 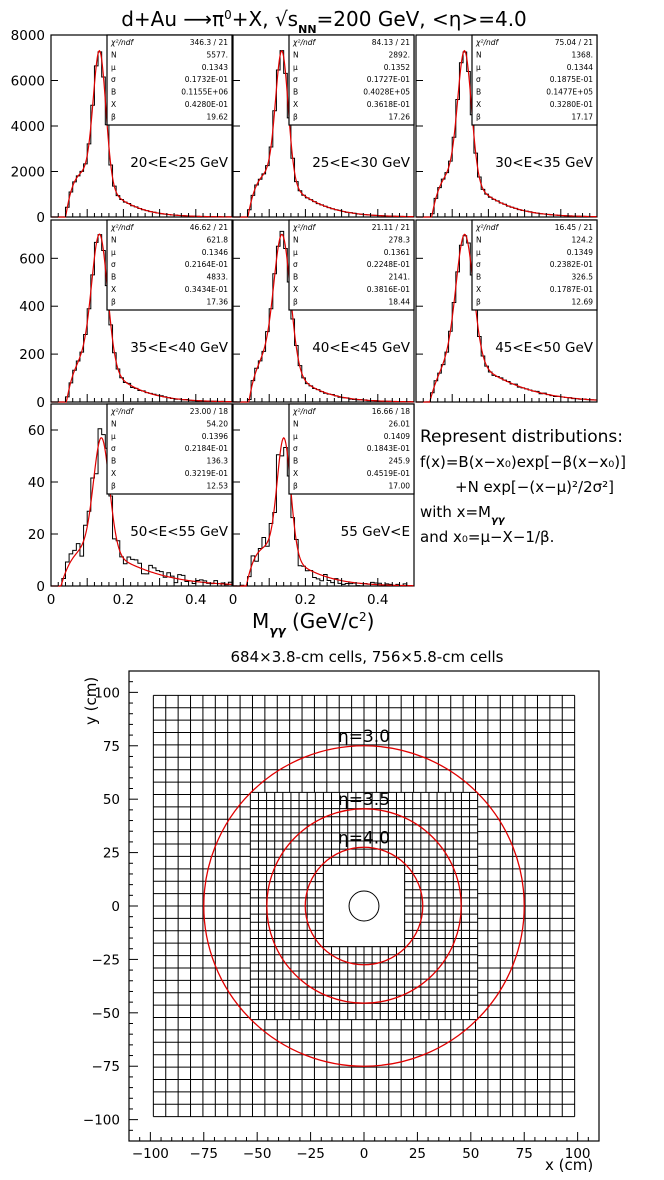 I want to click on y-tick-label: 2000, so click(x=28, y=173).